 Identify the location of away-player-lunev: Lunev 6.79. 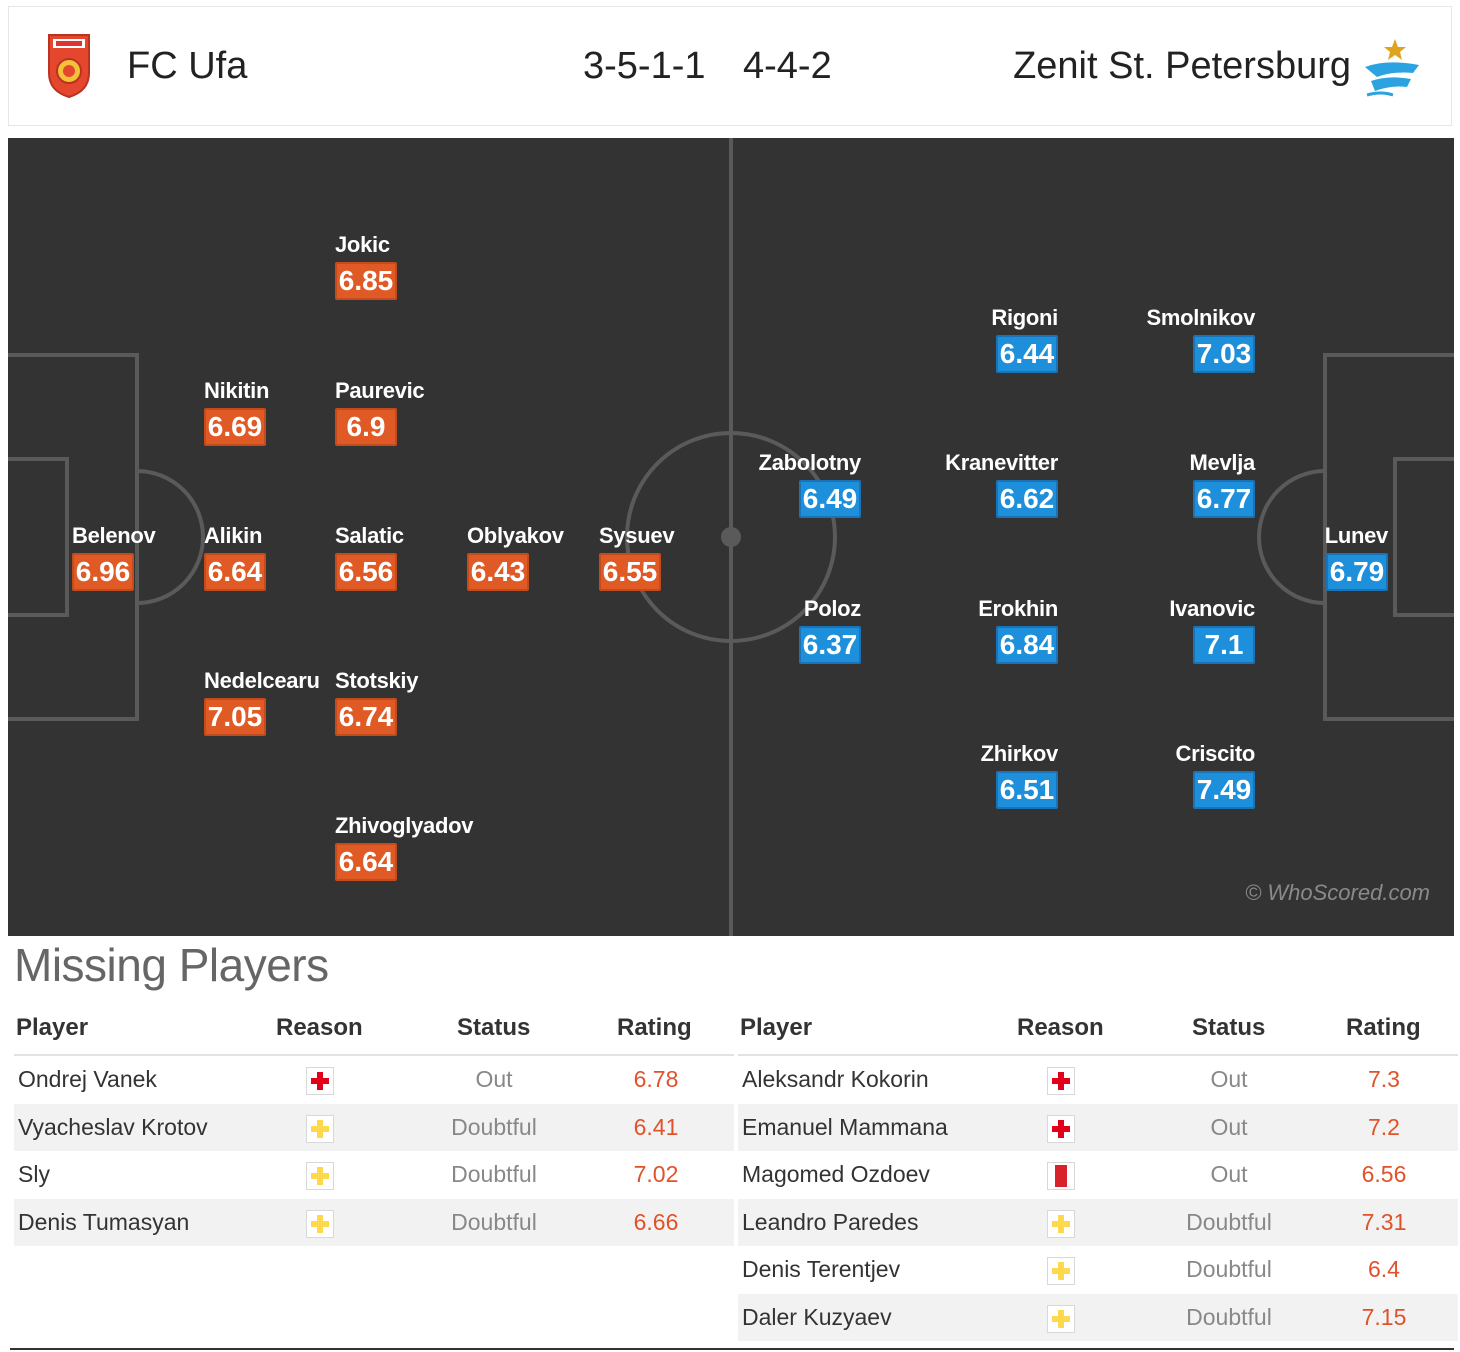
(1318, 563).